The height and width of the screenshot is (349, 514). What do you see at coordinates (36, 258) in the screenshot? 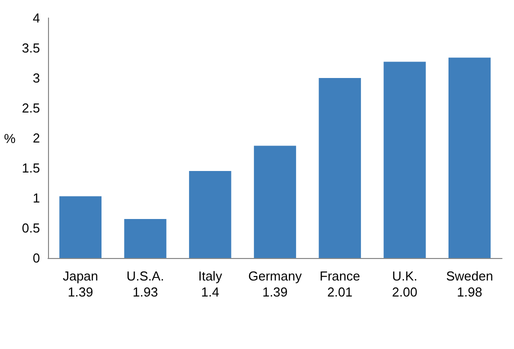
I see `y-tick-label: 0` at bounding box center [36, 258].